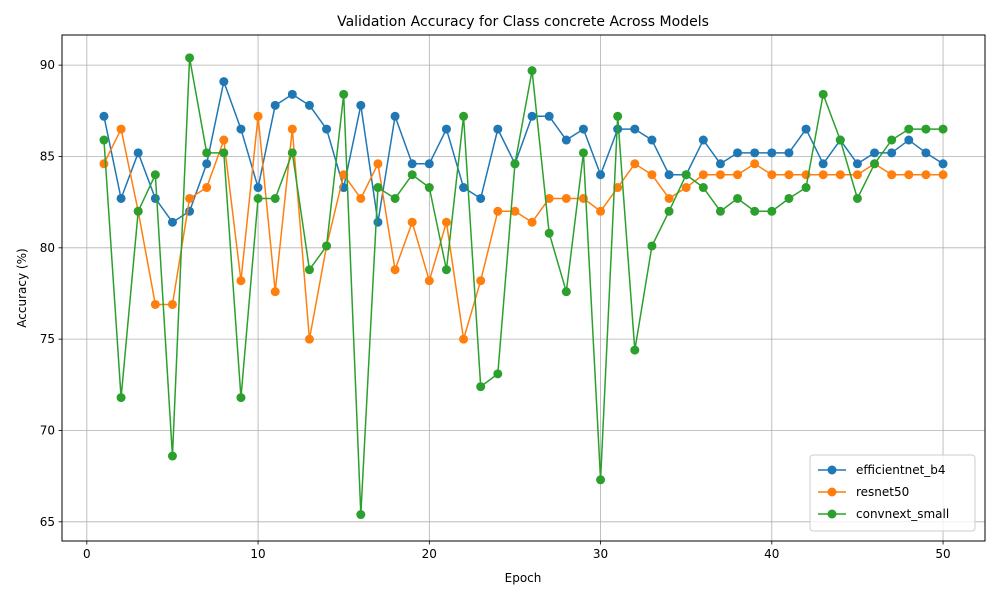 This screenshot has width=1000, height=600. What do you see at coordinates (87, 554) in the screenshot?
I see `x-tick-label: 0` at bounding box center [87, 554].